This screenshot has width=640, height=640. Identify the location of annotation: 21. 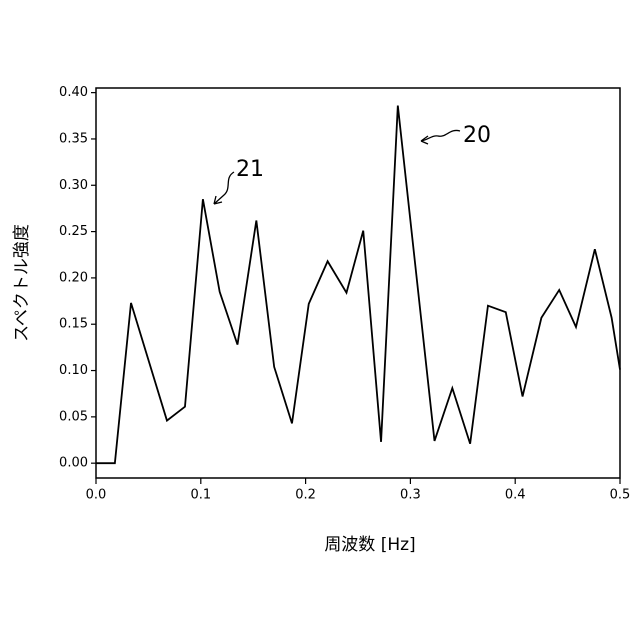
(250, 169).